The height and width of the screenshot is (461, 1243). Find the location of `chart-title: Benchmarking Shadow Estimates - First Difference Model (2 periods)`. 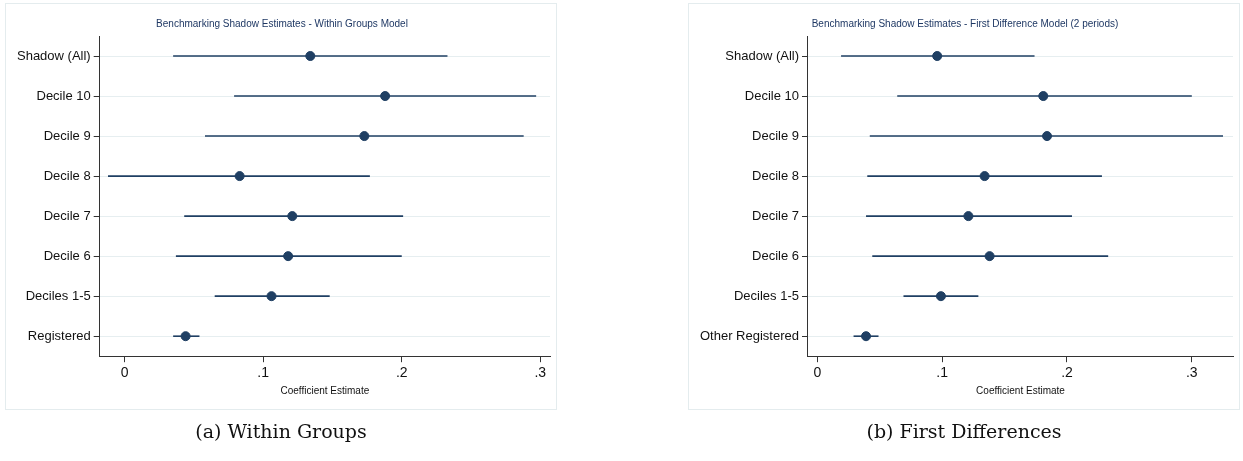

chart-title: Benchmarking Shadow Estimates - First Difference Model (2 periods) is located at coordinates (965, 23).